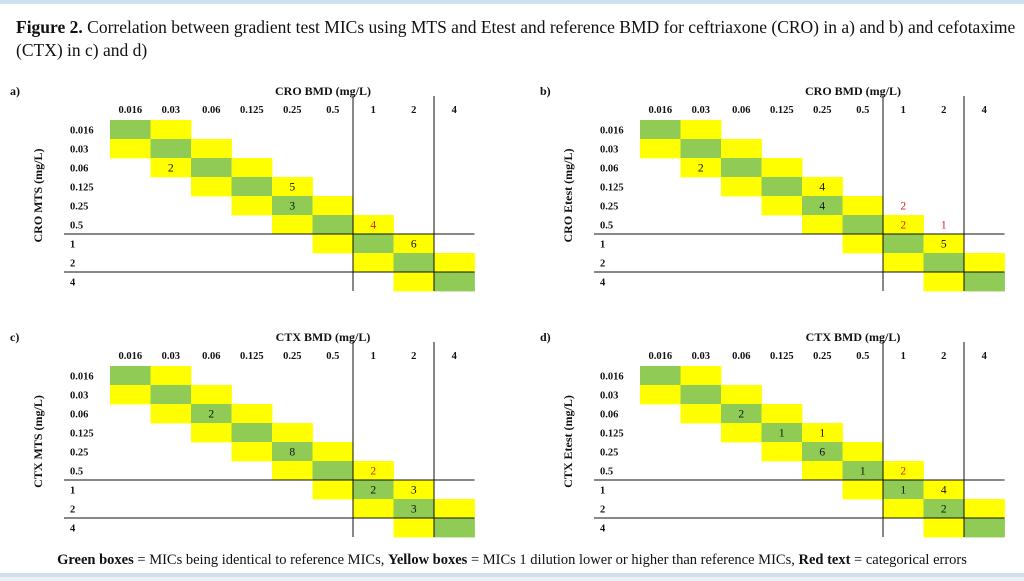 The height and width of the screenshot is (581, 1024). I want to click on row-tick-label: 0.03, so click(79, 150).